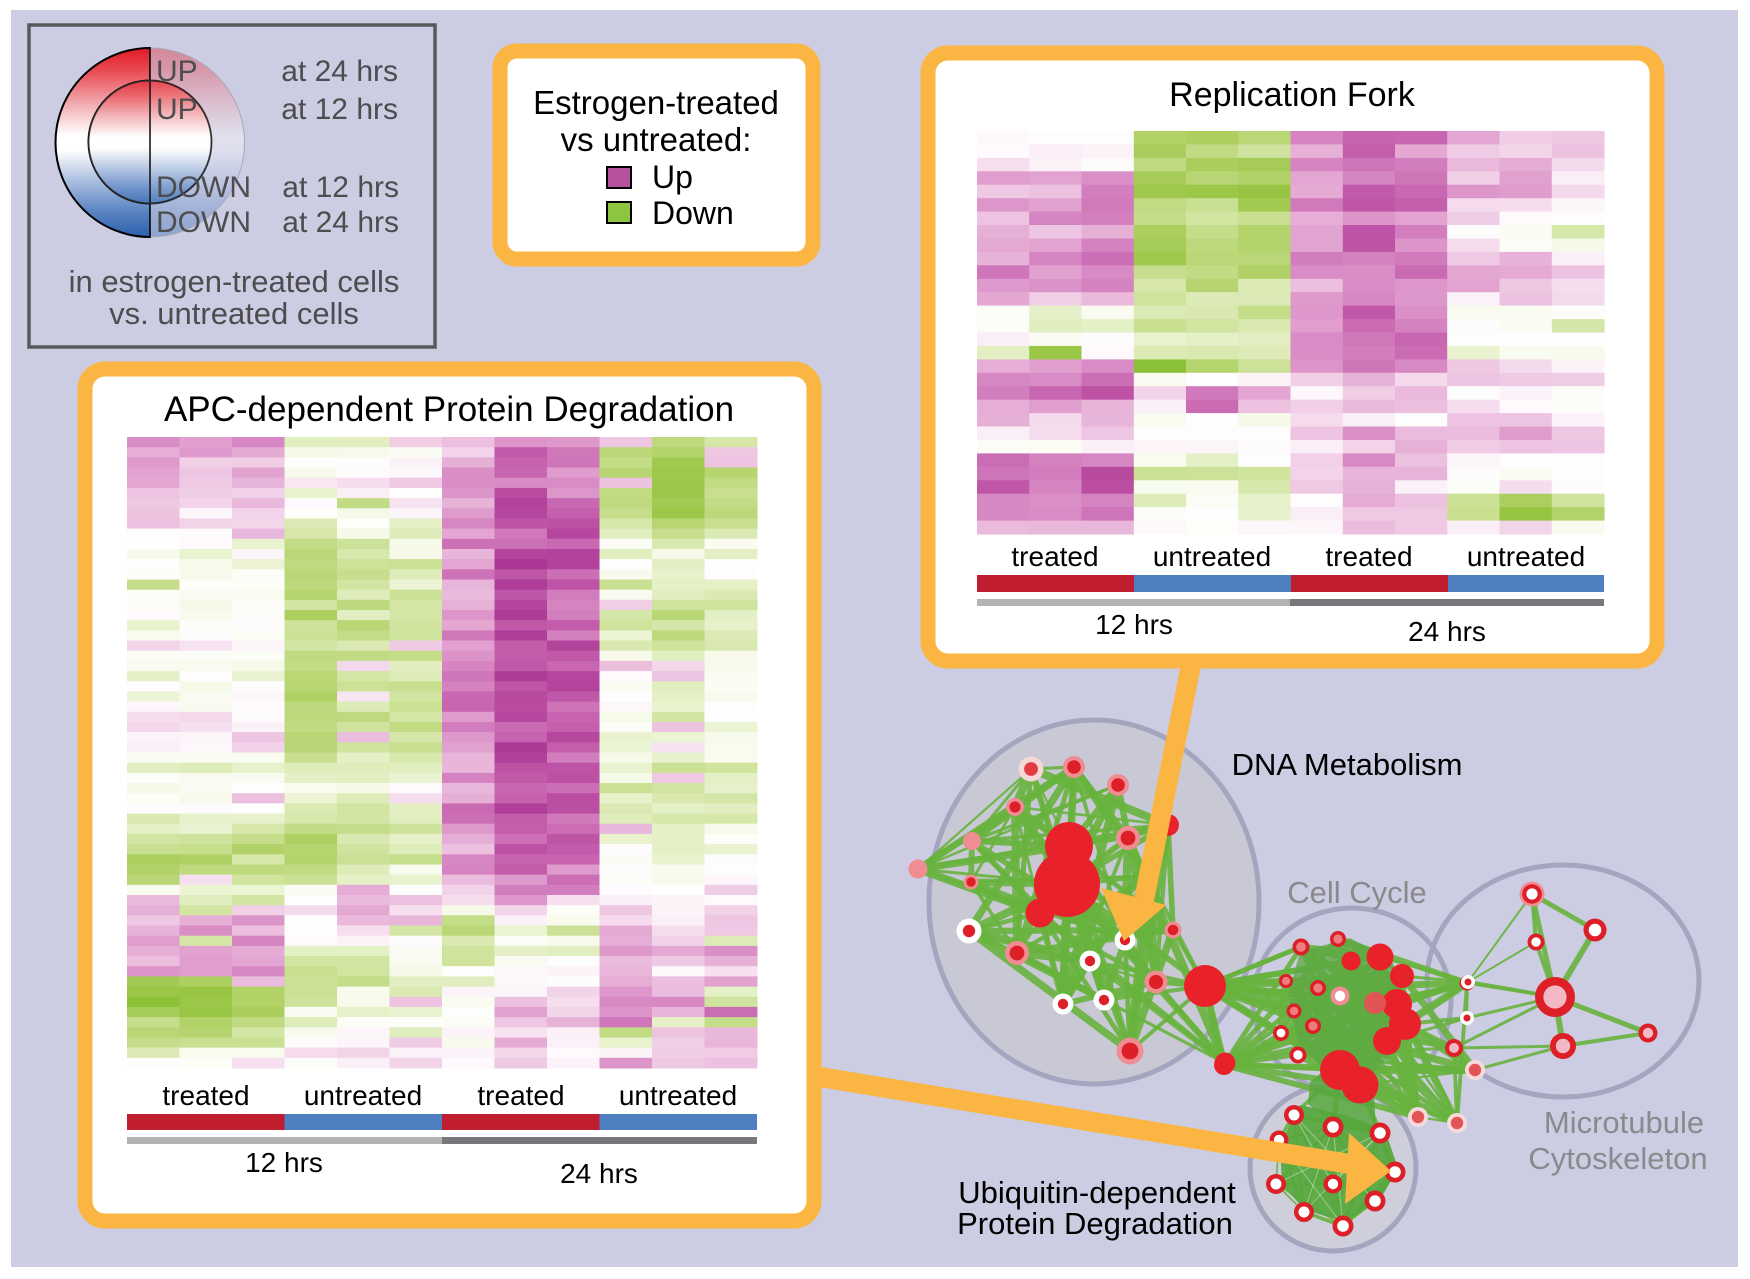  I want to click on svg-text:APC-dependent Protein Degradat: APC-dependent Protein Degradation, so click(449, 409).